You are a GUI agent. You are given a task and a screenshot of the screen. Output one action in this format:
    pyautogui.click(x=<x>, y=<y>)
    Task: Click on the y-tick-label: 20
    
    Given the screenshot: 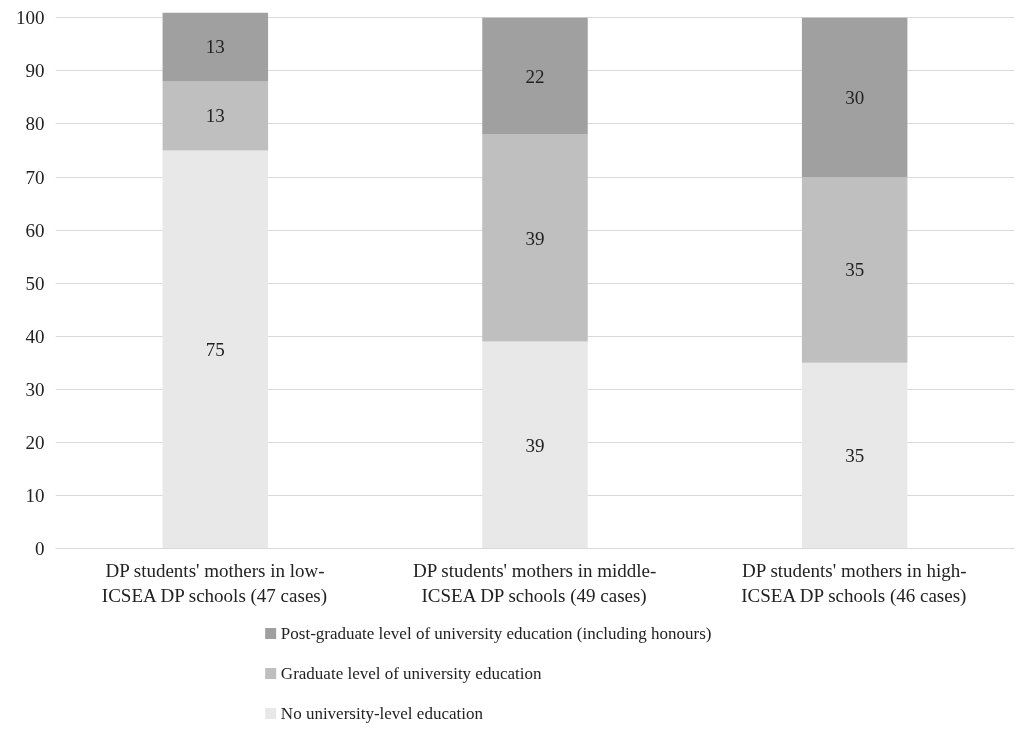 What is the action you would take?
    pyautogui.click(x=35, y=442)
    